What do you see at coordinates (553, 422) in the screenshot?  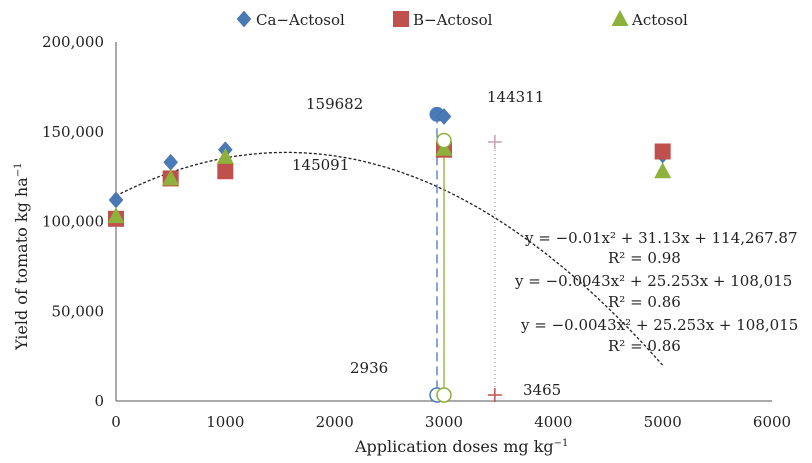 I see `x-tick-label: 4000` at bounding box center [553, 422].